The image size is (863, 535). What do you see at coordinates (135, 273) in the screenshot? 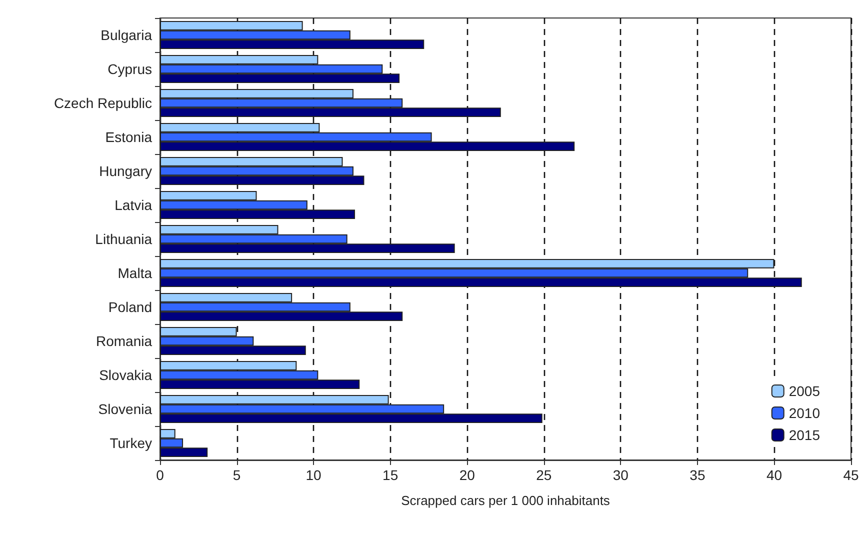
I see `y-tick-label: Malta` at bounding box center [135, 273].